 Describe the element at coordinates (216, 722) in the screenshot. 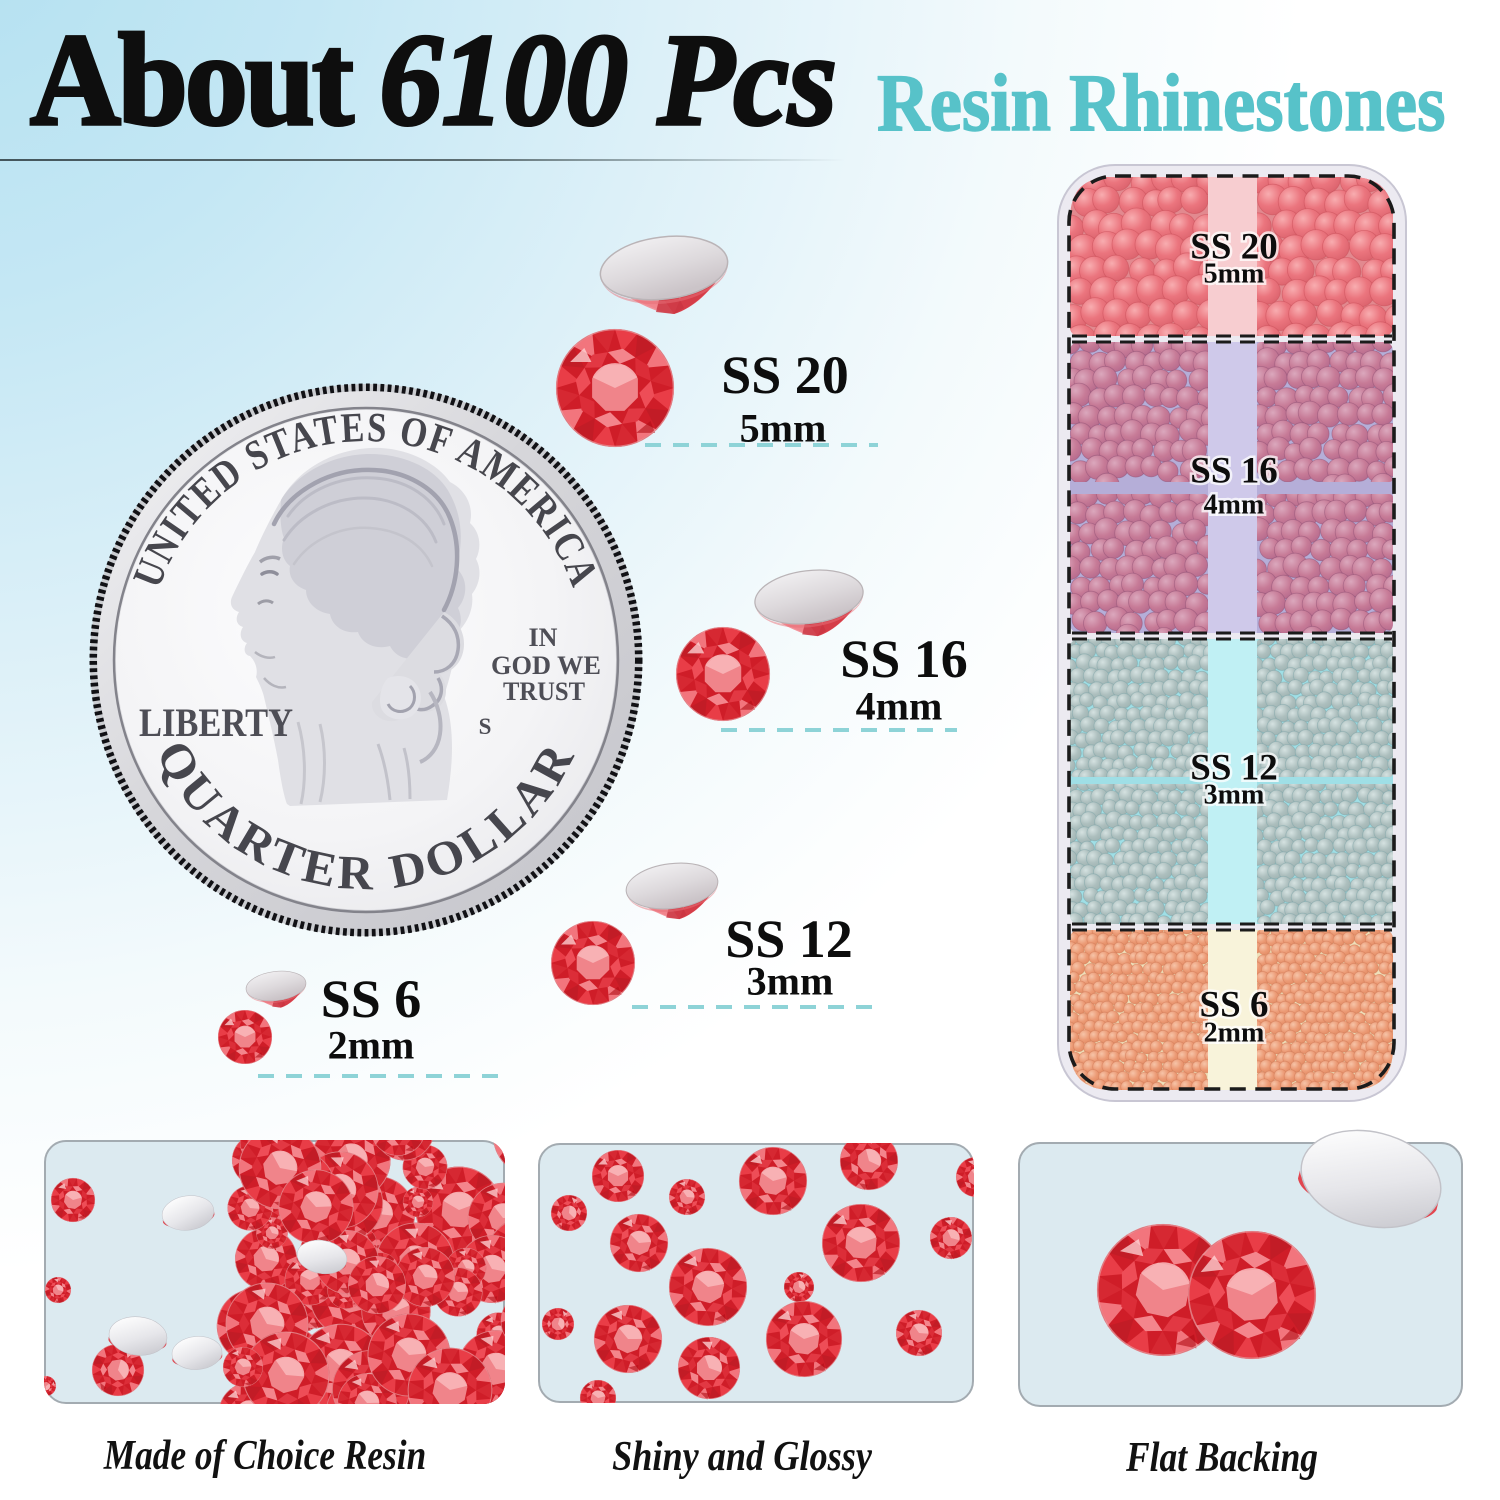

I see `svg-text: LIBERTY` at that location.